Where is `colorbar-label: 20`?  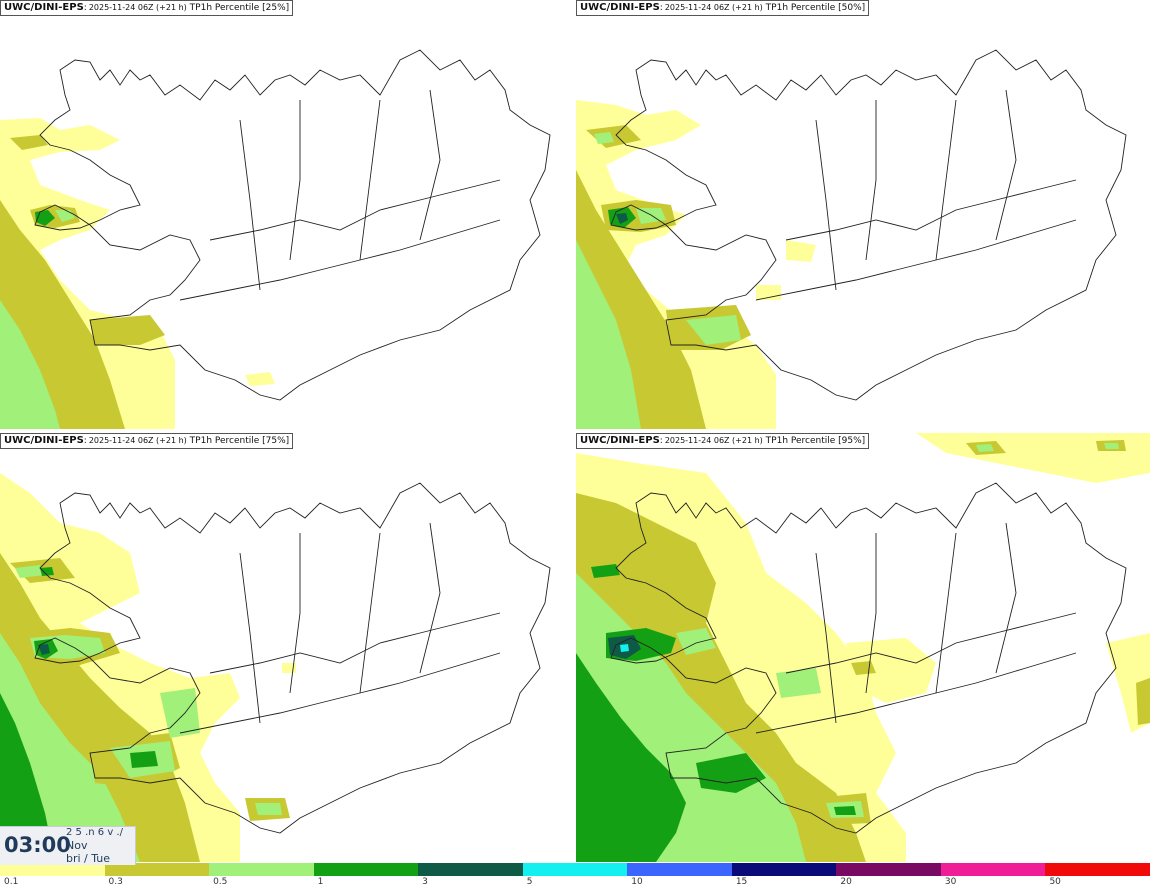
colorbar-label: 20 is located at coordinates (846, 882).